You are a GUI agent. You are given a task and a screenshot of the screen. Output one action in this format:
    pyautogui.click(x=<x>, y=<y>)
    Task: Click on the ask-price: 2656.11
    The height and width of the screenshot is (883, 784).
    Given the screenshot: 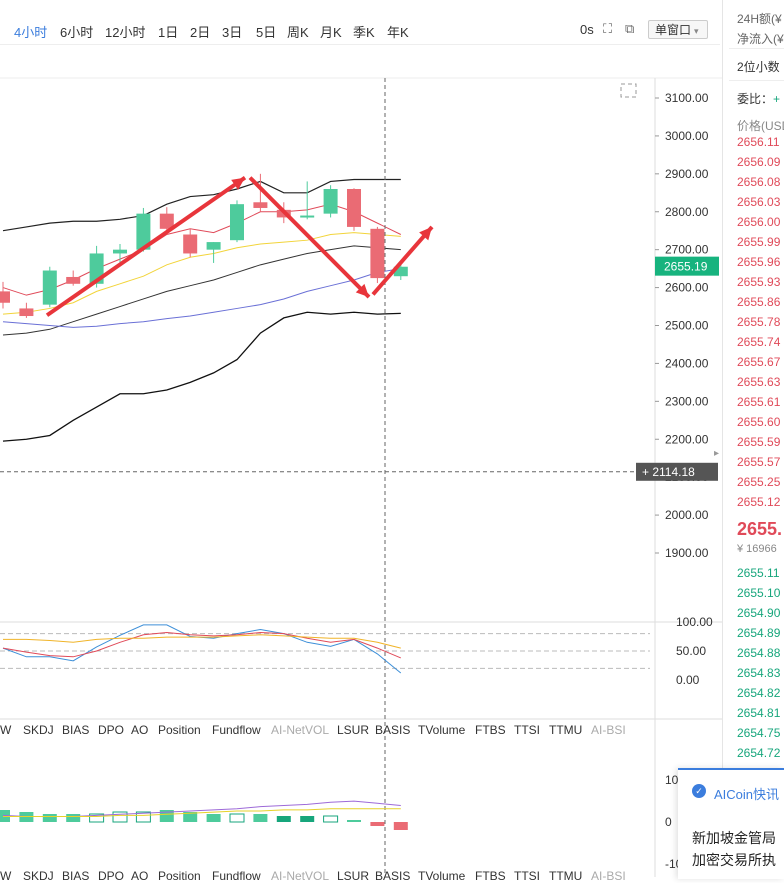 What is the action you would take?
    pyautogui.click(x=758, y=142)
    